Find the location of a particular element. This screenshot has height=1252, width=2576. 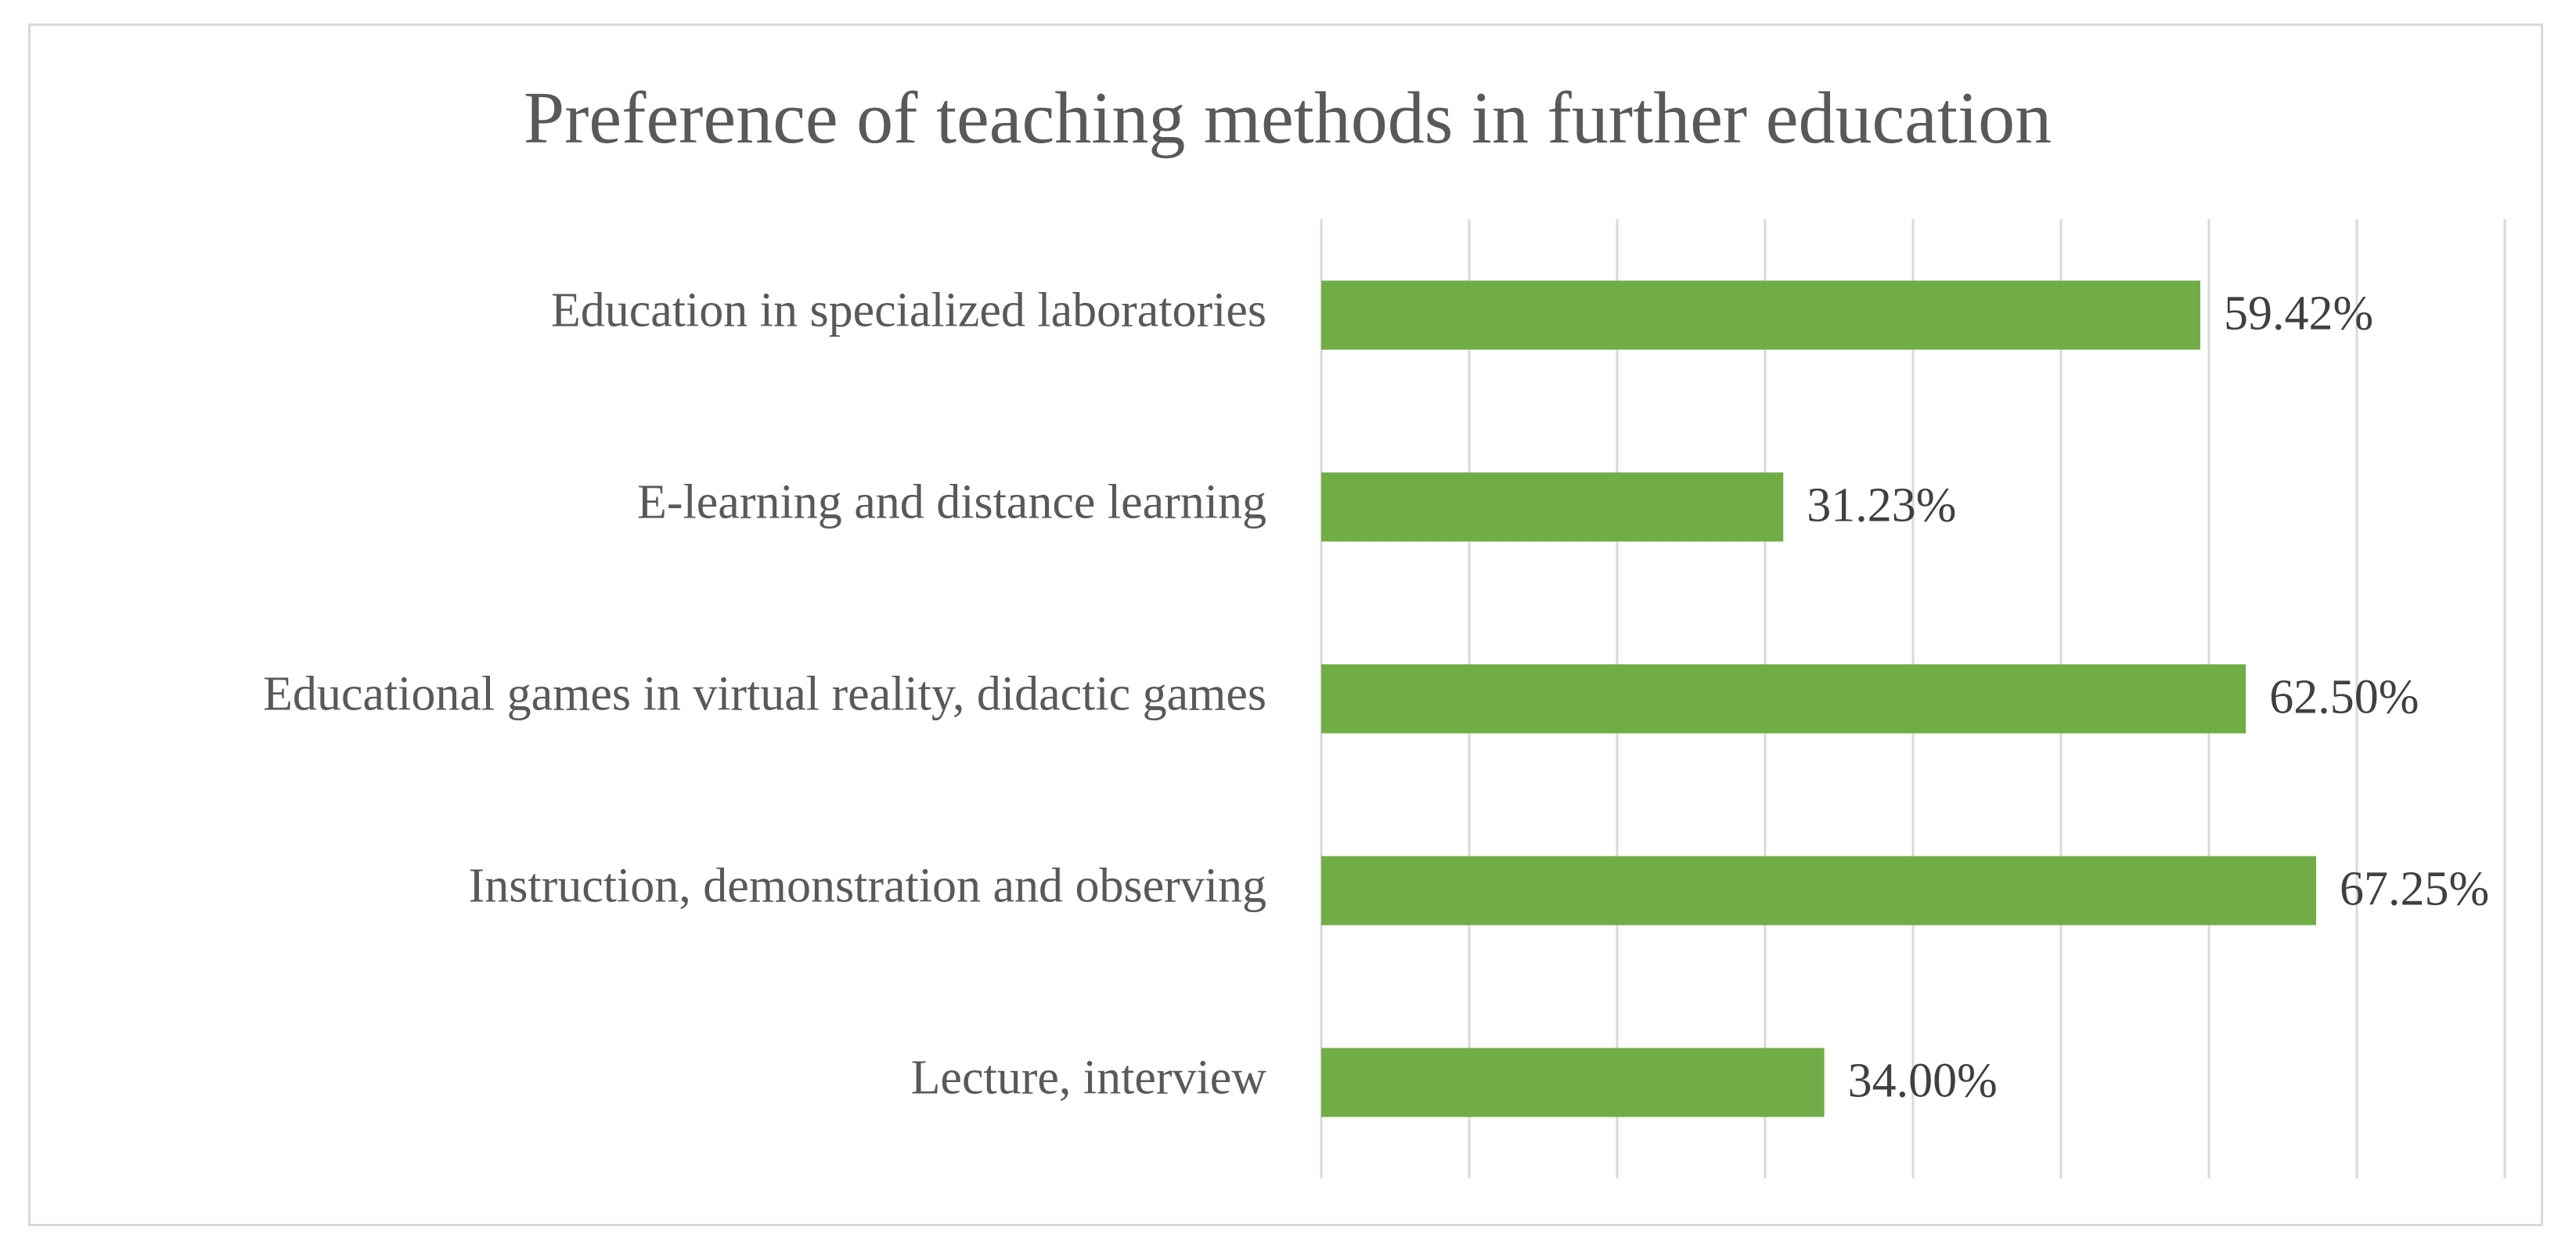

data-label: 34.00% is located at coordinates (1923, 1081).